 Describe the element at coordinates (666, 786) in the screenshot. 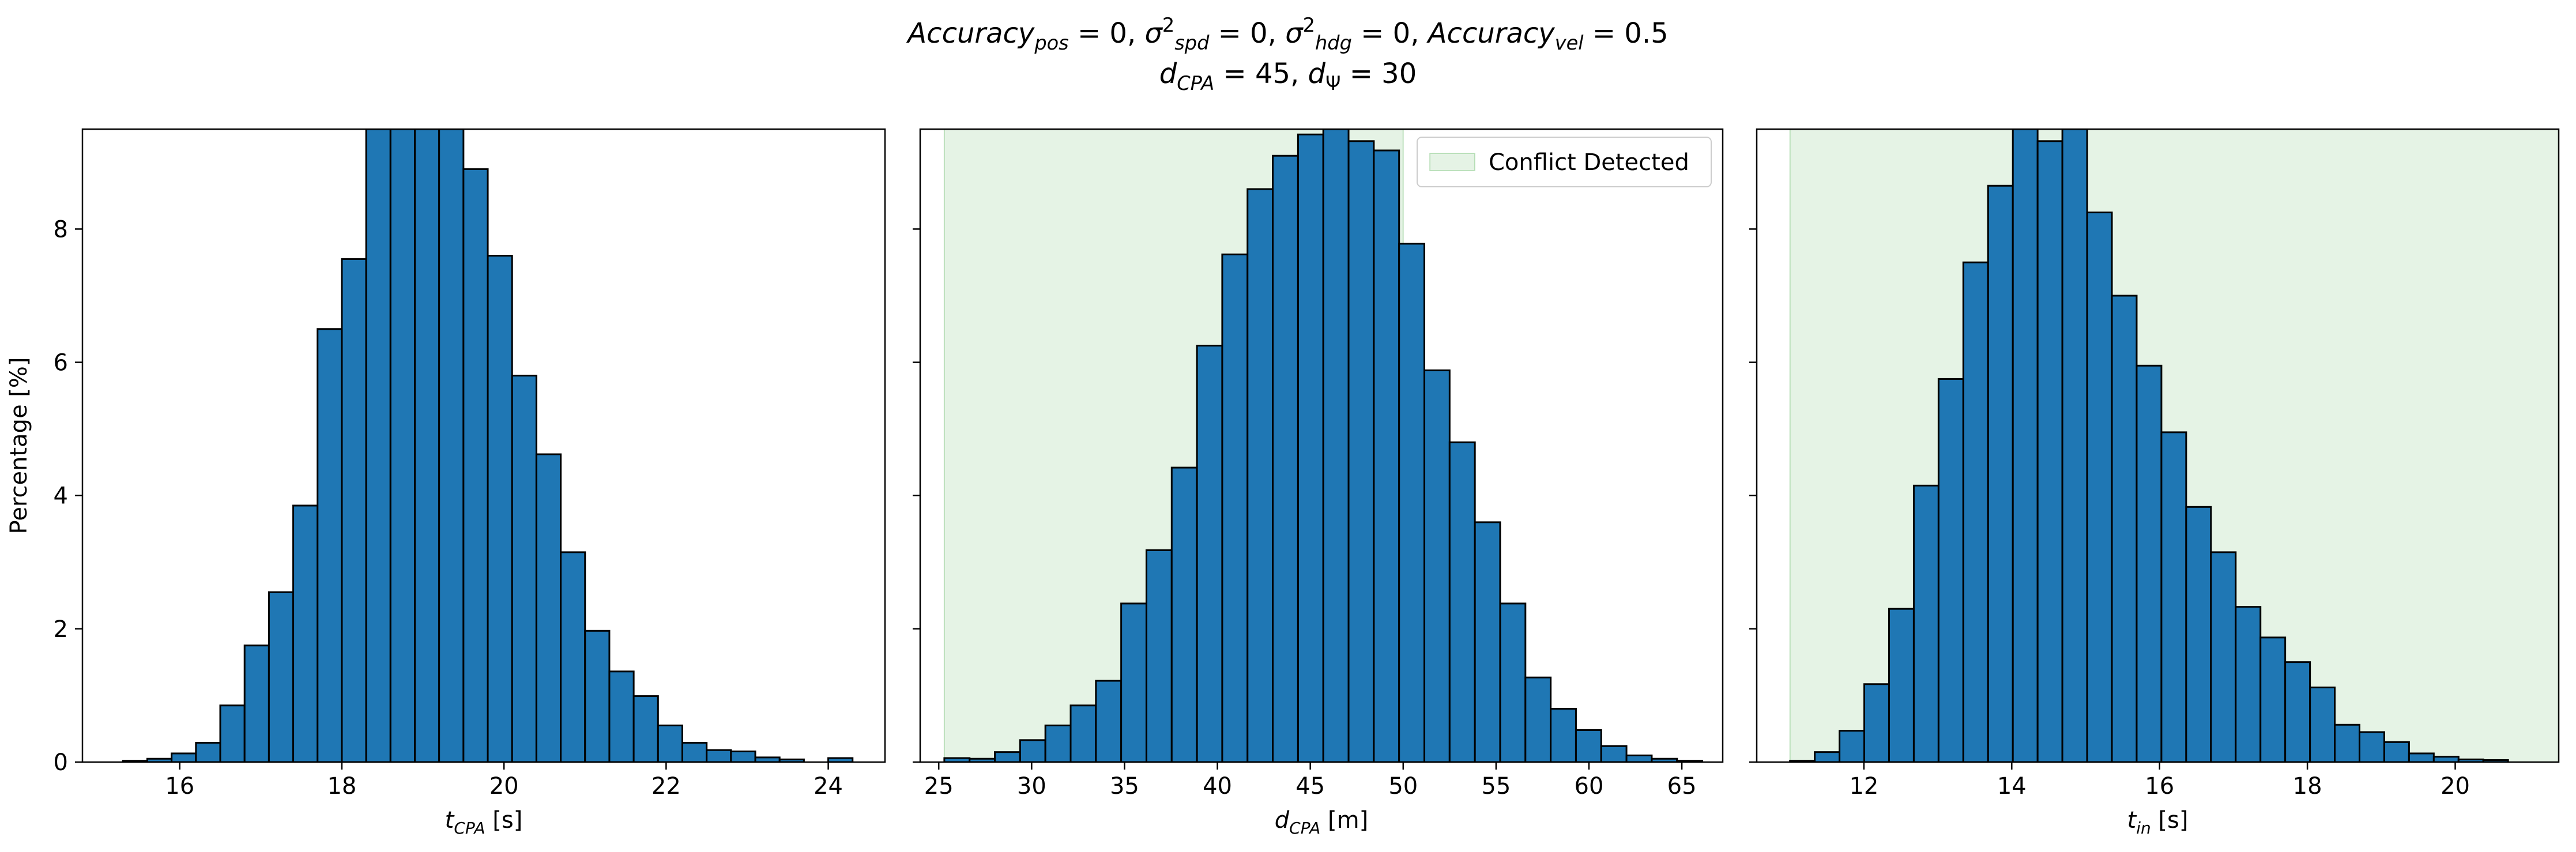

I see `x-tick-label: 22` at that location.